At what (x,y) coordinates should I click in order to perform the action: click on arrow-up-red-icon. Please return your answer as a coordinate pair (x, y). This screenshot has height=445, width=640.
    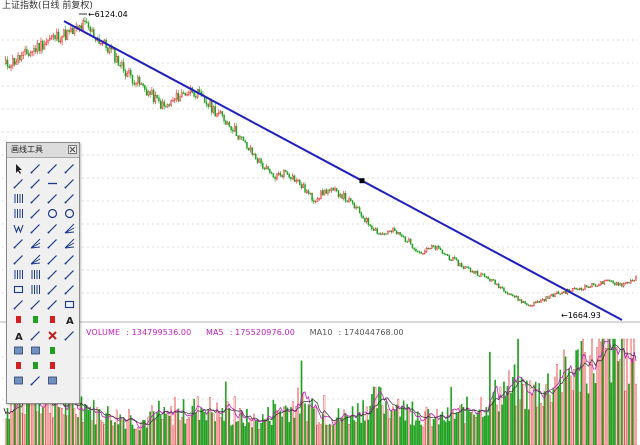
    Looking at the image, I should click on (18, 320).